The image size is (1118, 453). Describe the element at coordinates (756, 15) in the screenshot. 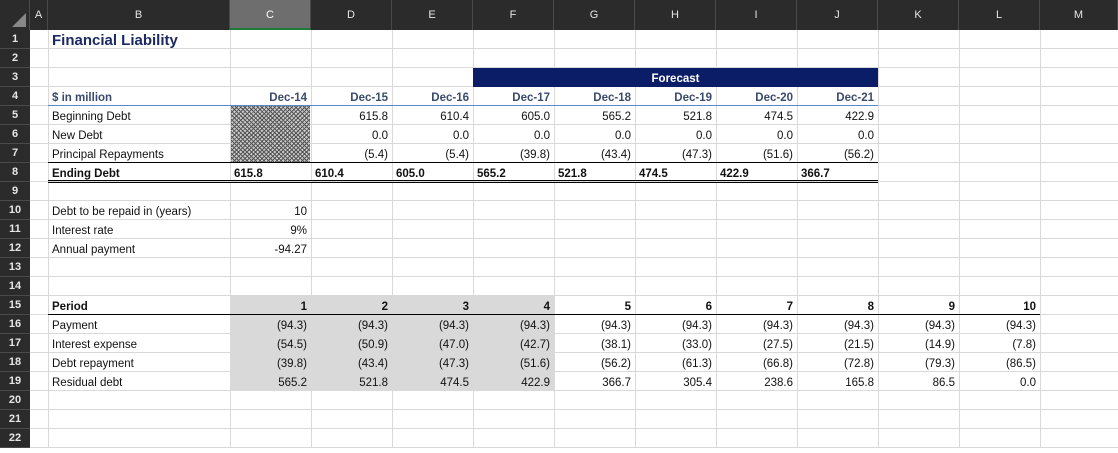

I see `column-header-i: I` at that location.